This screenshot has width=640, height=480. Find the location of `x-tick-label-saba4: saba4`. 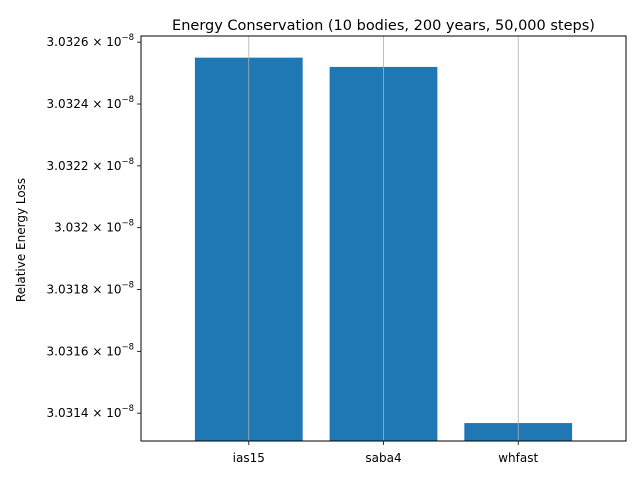

x-tick-label-saba4: saba4 is located at coordinates (383, 458).